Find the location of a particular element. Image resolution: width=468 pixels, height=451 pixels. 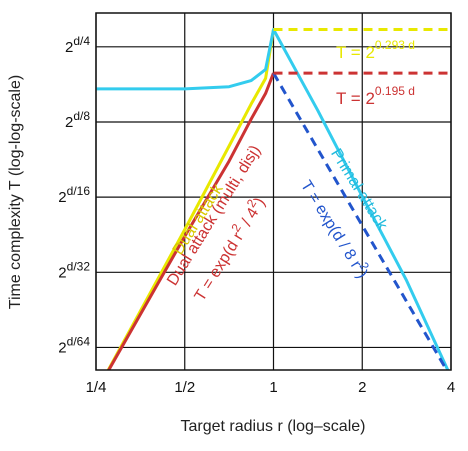

y-tick-label: 2d/16 is located at coordinates (74, 195).